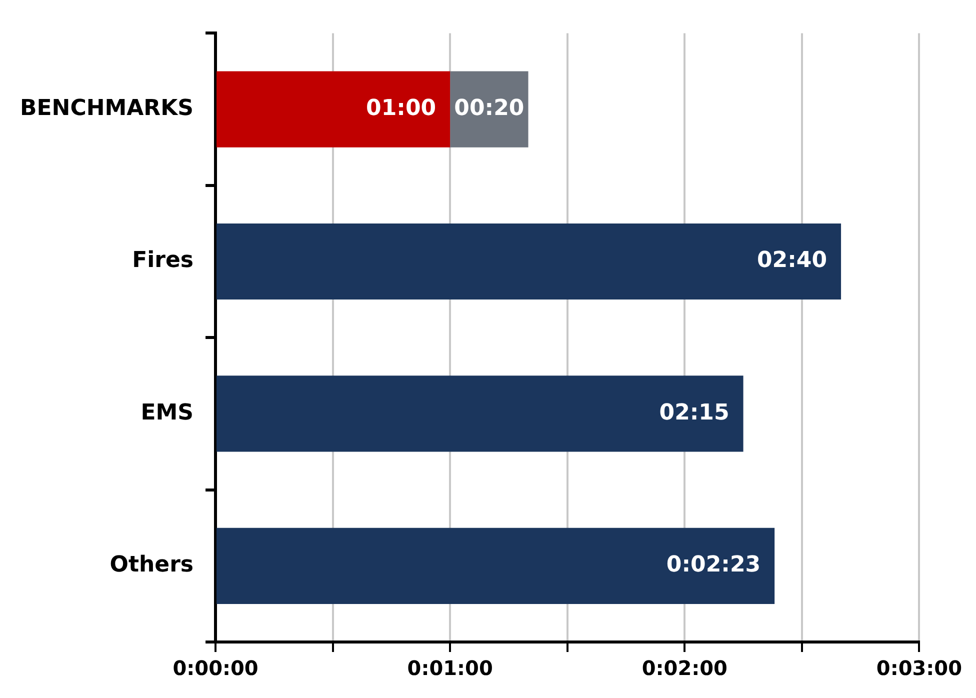 This screenshot has height=698, width=976. Describe the element at coordinates (152, 565) in the screenshot. I see `y-tick-label: Others` at that location.